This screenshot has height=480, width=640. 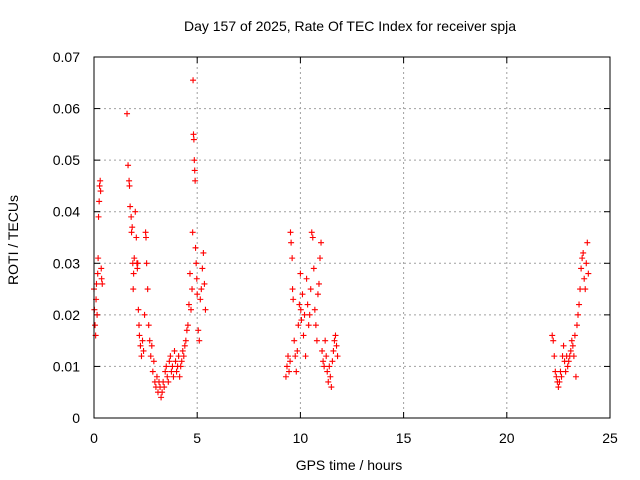 What do you see at coordinates (349, 465) in the screenshot?
I see `x-axis-label: GPS time / hours` at bounding box center [349, 465].